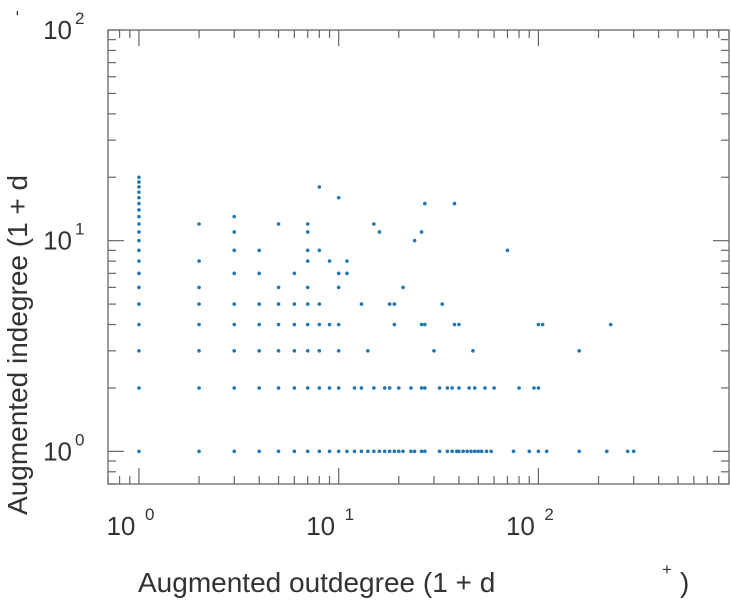 This screenshot has height=600, width=731. What do you see at coordinates (79, 229) in the screenshot?
I see `y-tick-label-exponent: 1` at bounding box center [79, 229].